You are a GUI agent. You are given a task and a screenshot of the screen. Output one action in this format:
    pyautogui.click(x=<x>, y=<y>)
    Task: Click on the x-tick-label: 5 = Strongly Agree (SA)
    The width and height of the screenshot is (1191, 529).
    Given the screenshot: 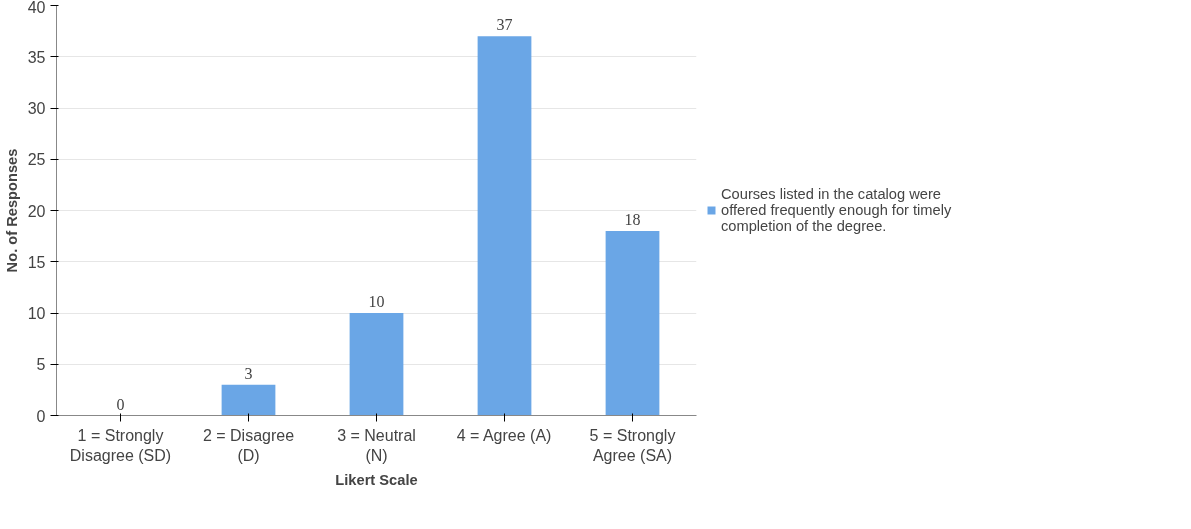 What is the action you would take?
    pyautogui.click(x=632, y=445)
    